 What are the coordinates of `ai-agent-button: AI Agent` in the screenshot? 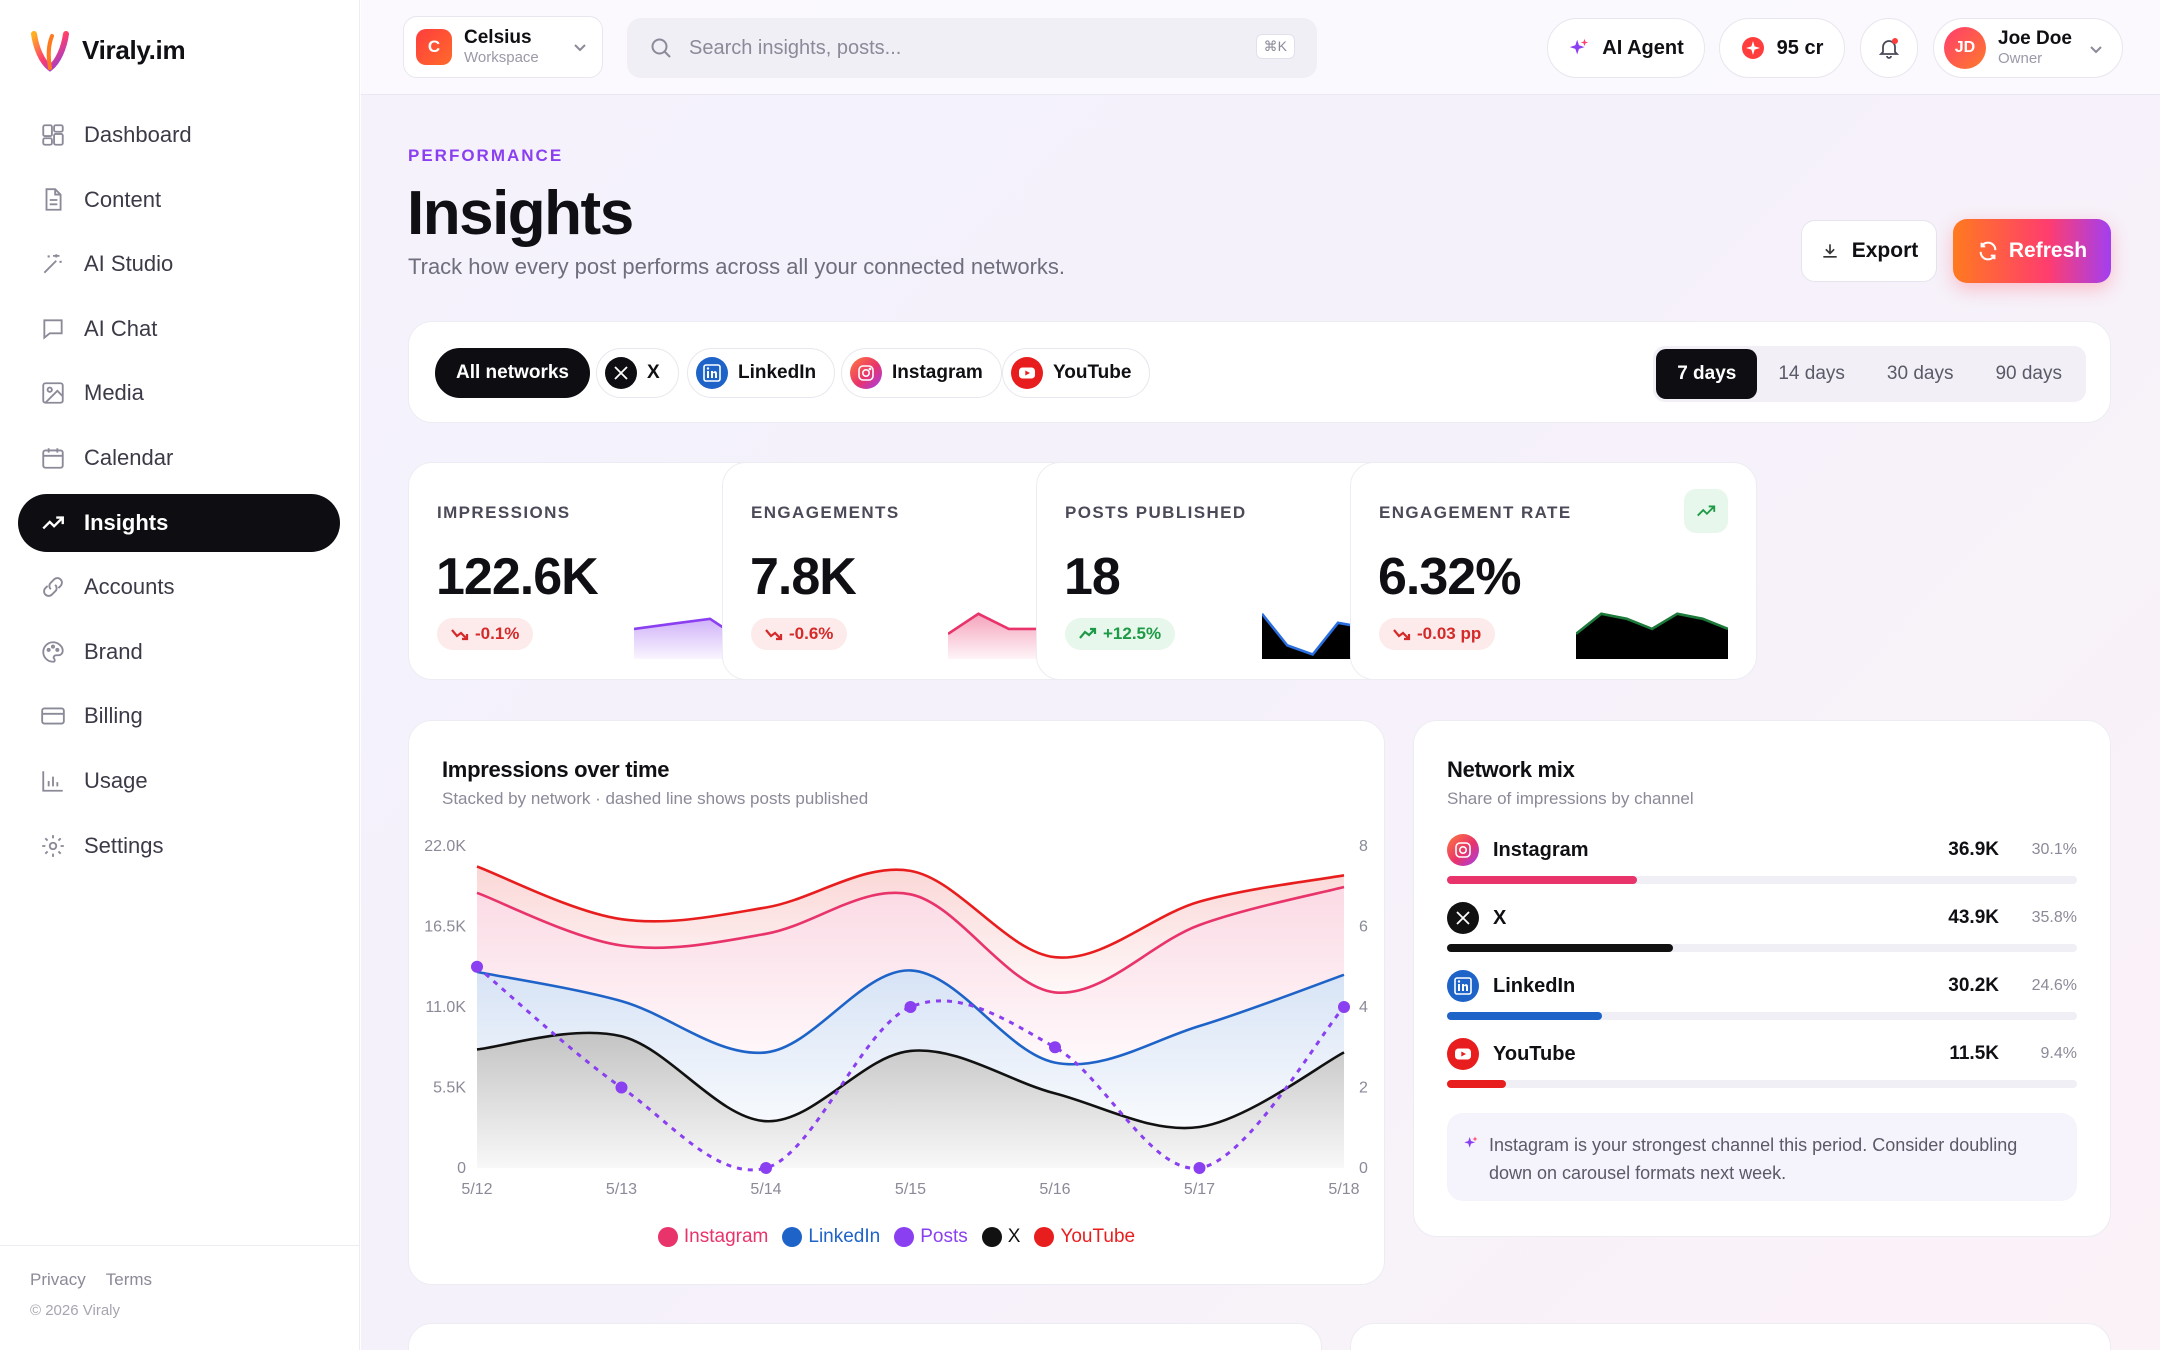 It's located at (1626, 48).